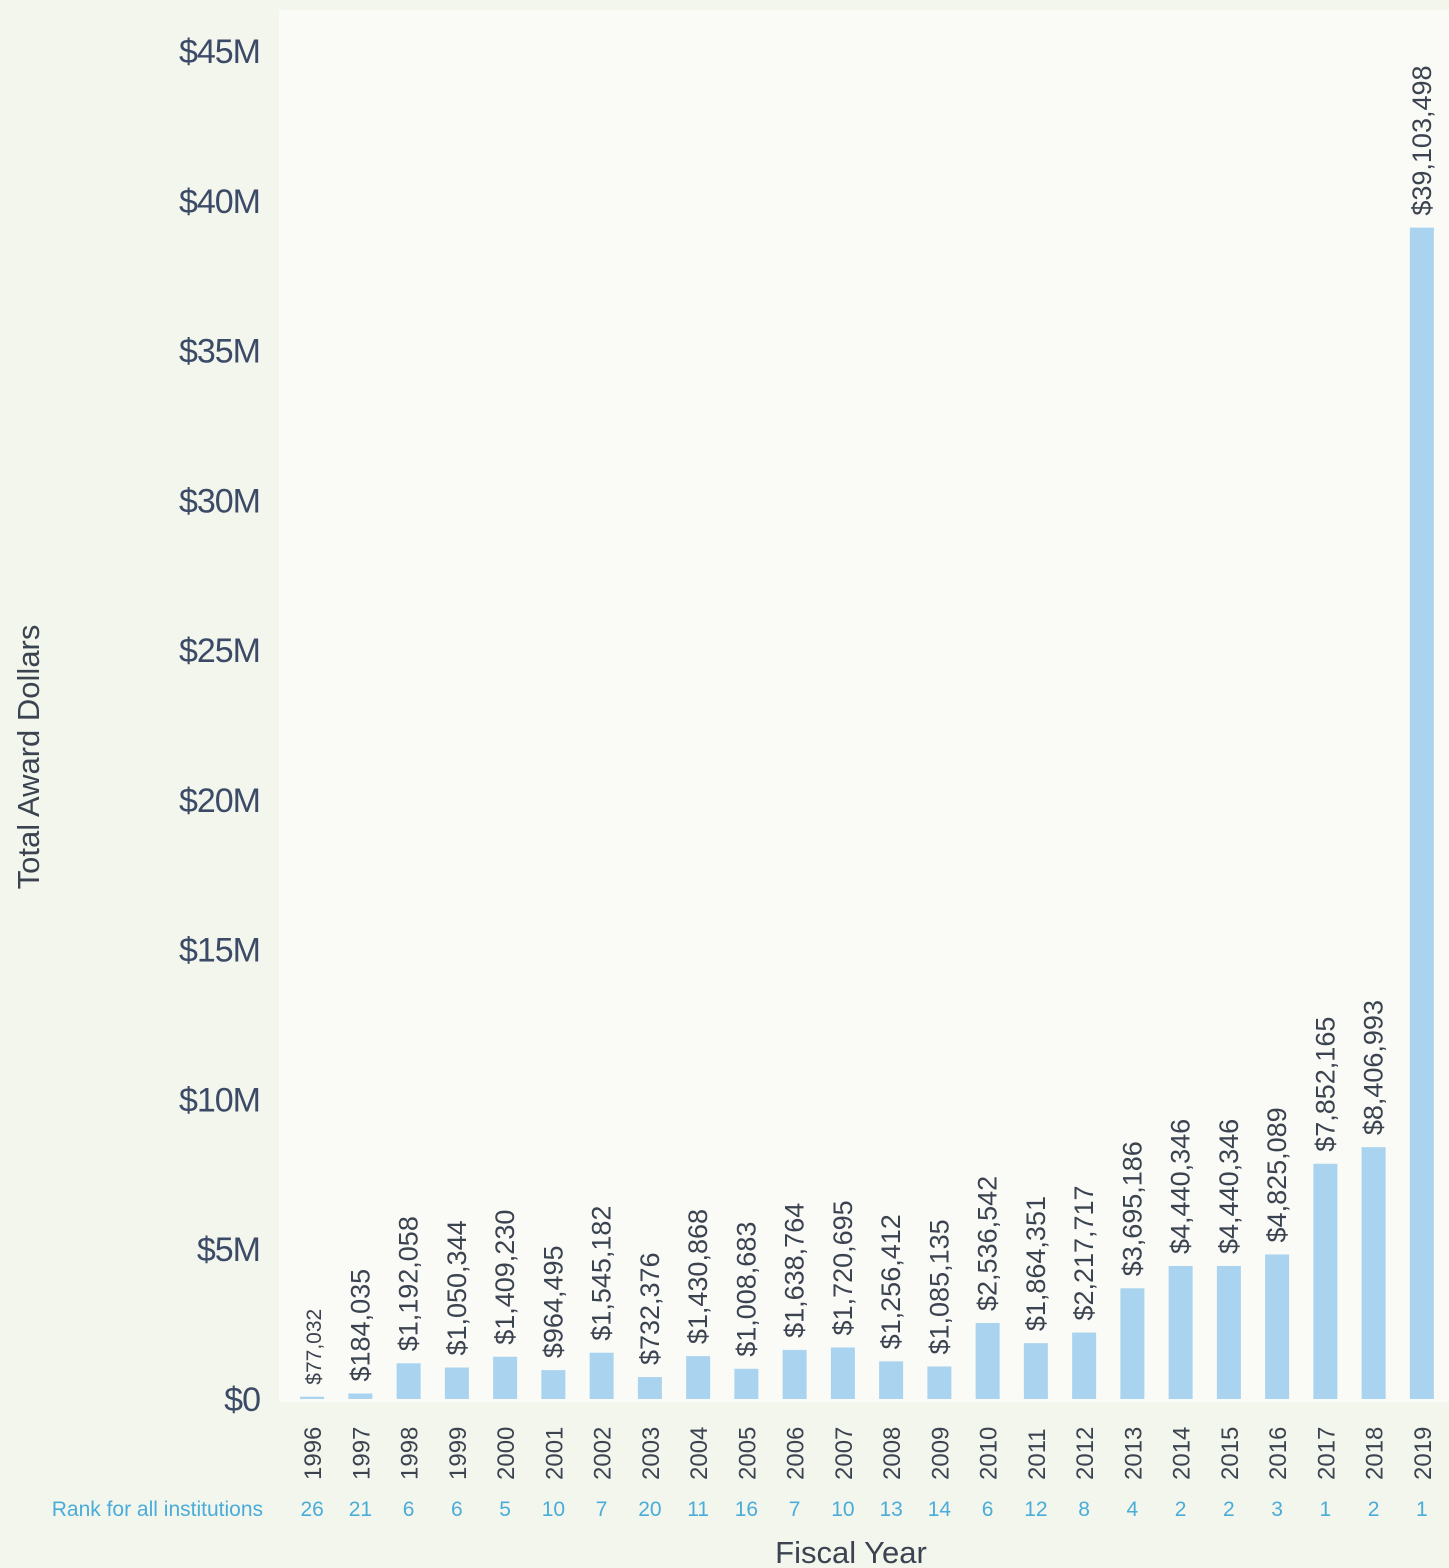 The height and width of the screenshot is (1568, 1449). Describe the element at coordinates (1421, 813) in the screenshot. I see `bar-2019` at that location.